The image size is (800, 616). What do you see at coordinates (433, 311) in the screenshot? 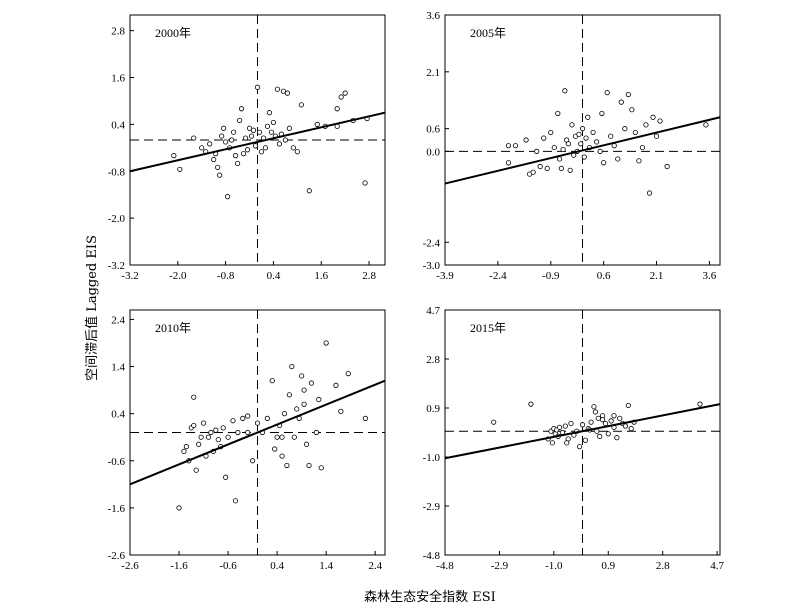
I see `y-tick-label: 4.7` at bounding box center [433, 311].